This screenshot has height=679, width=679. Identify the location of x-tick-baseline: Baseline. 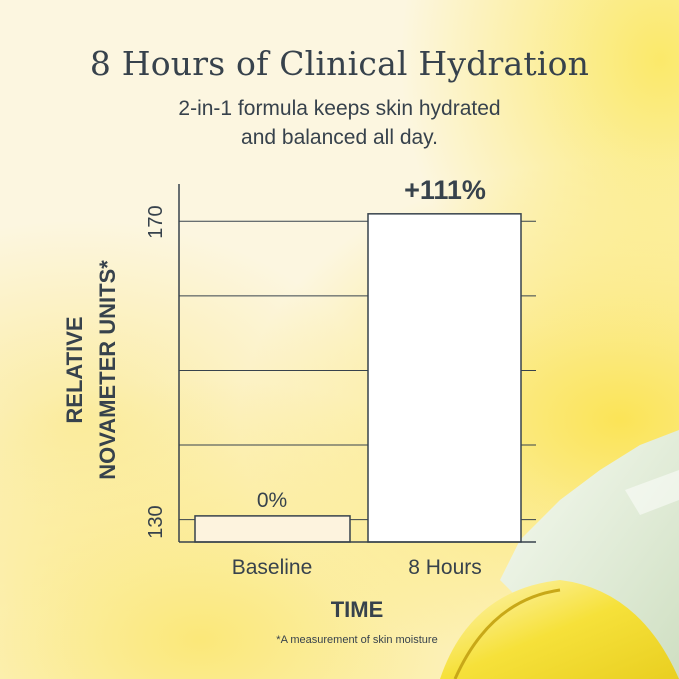
(272, 567).